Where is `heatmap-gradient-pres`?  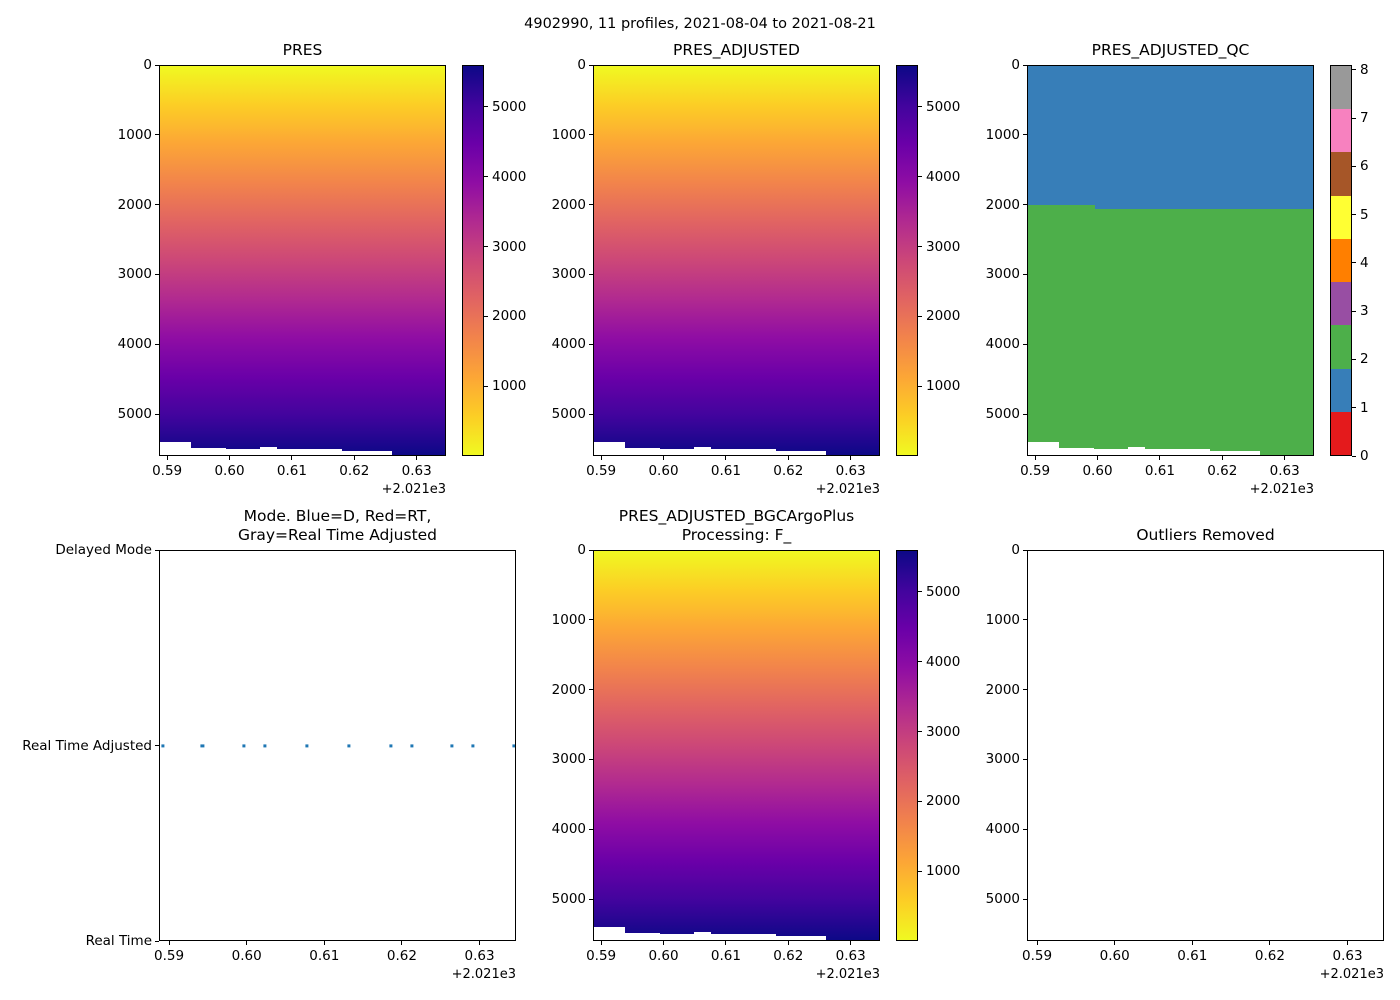
heatmap-gradient-pres is located at coordinates (302, 260).